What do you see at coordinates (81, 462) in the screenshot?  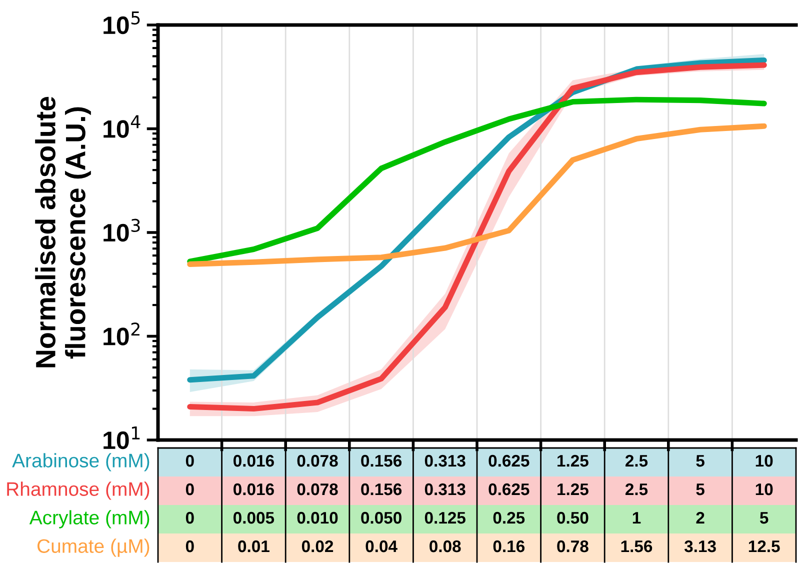 I see `text: Arabinose (mM)` at bounding box center [81, 462].